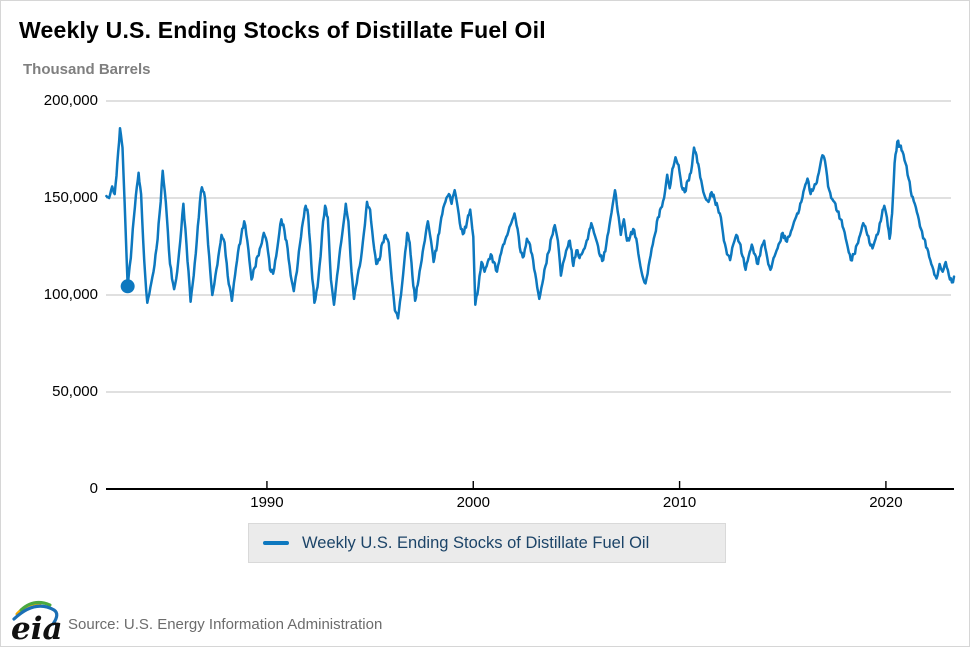 This screenshot has width=970, height=647. What do you see at coordinates (37, 627) in the screenshot?
I see `logo-text: eia` at bounding box center [37, 627].